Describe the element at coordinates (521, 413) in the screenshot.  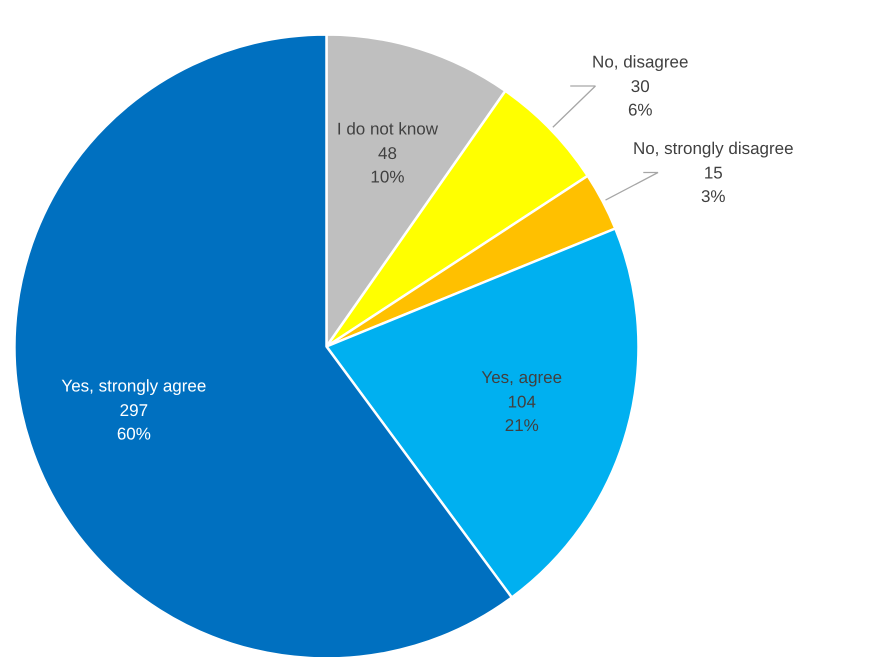
I see `data-label: 104 21%` at that location.